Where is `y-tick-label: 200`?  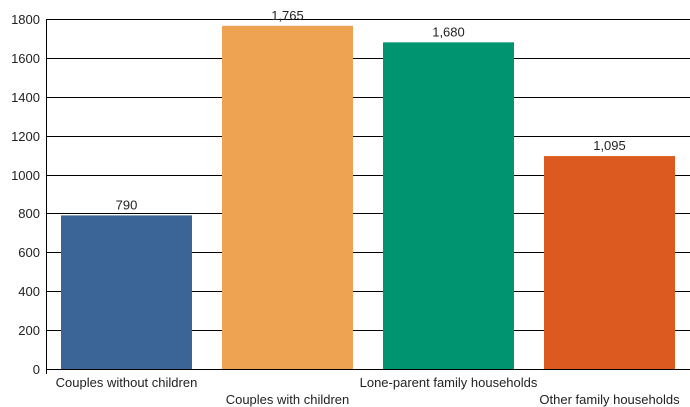
y-tick-label: 200 is located at coordinates (29, 330).